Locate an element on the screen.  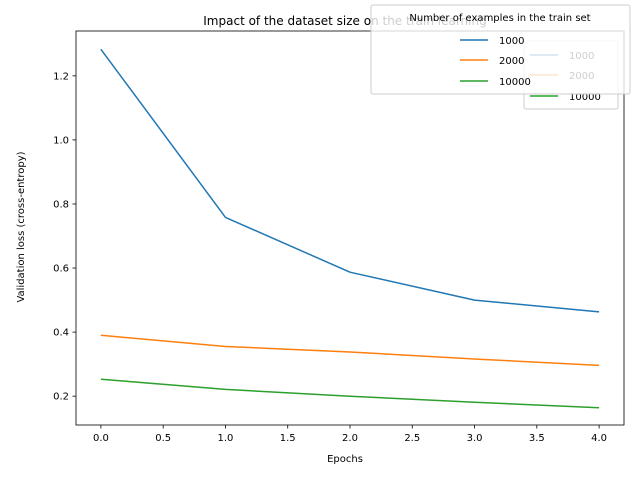
legend-outer-label-2000: 2000 is located at coordinates (511, 61).